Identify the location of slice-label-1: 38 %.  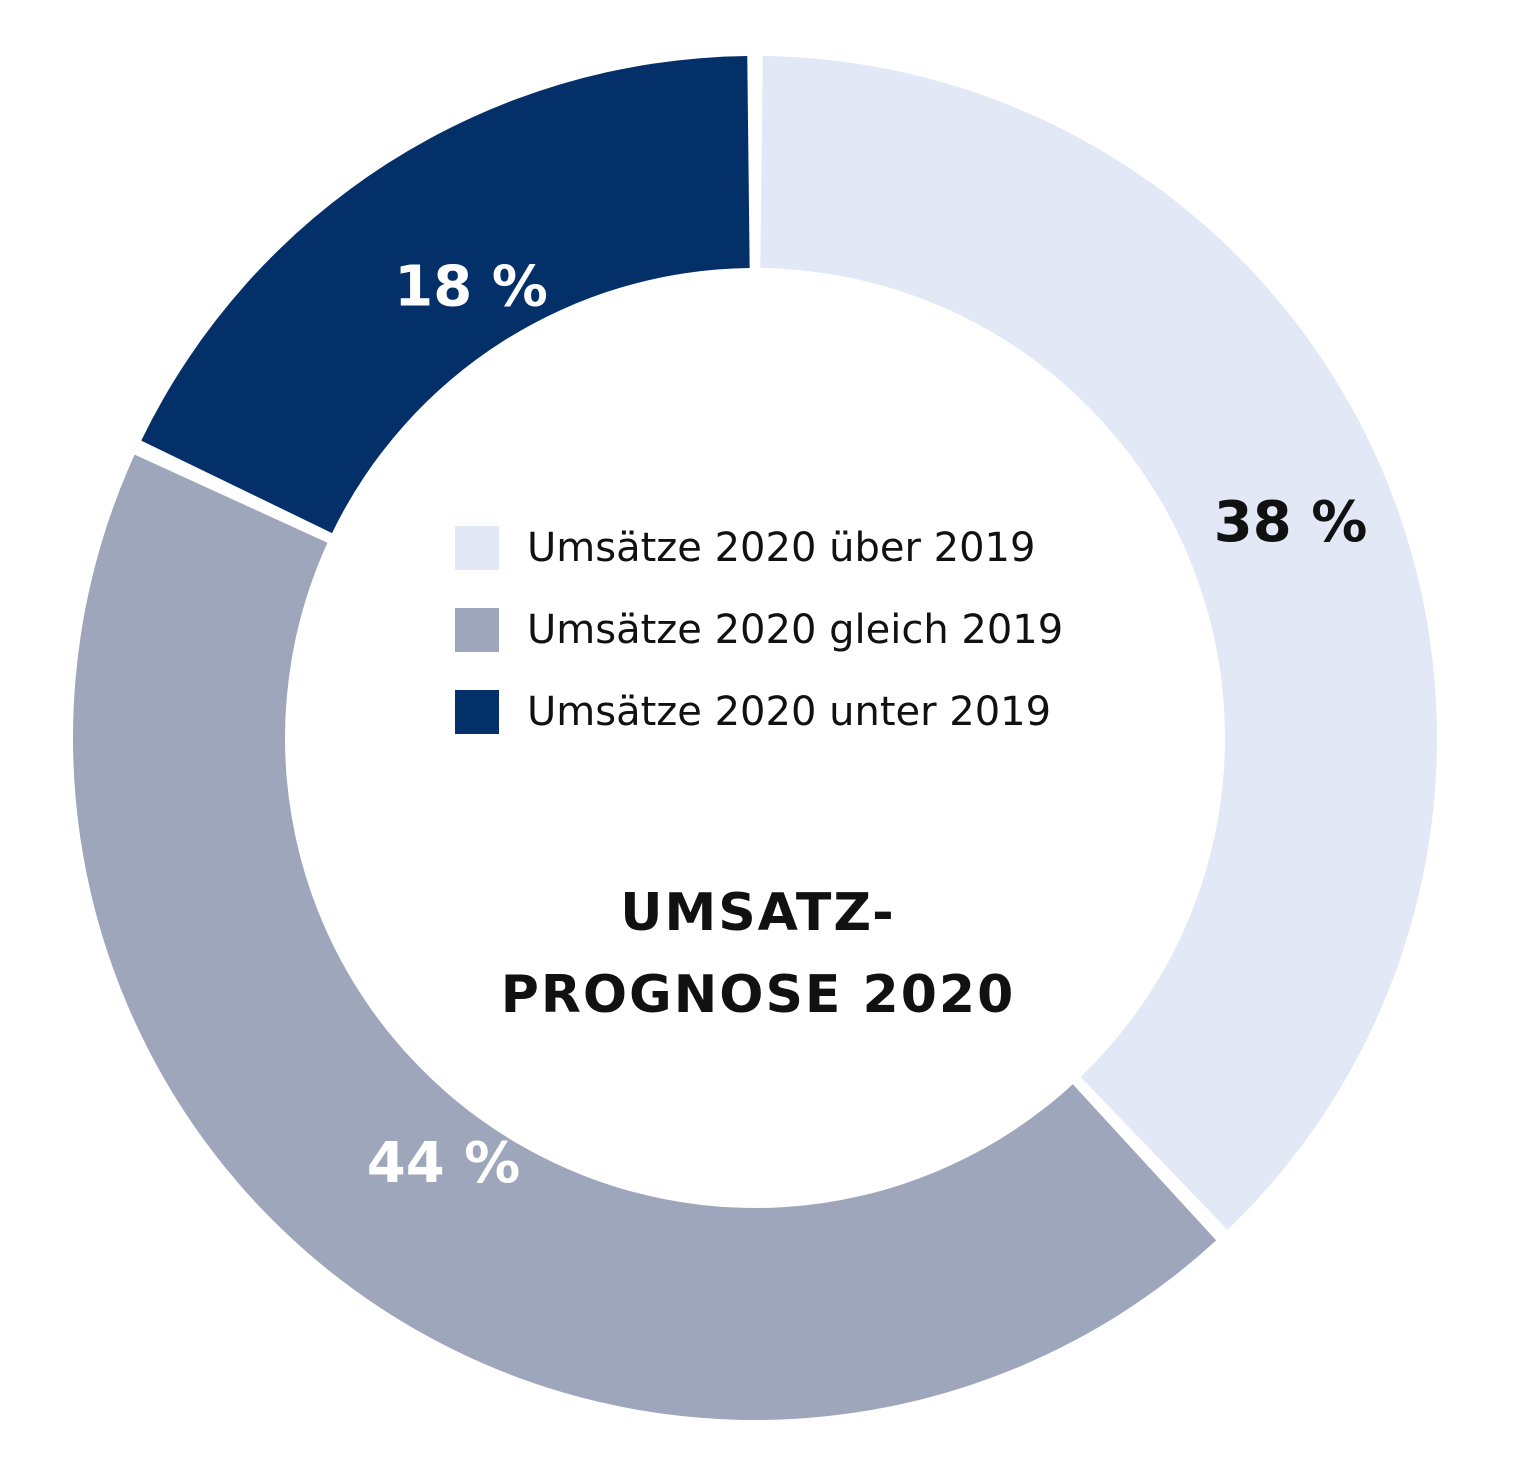
(1291, 522).